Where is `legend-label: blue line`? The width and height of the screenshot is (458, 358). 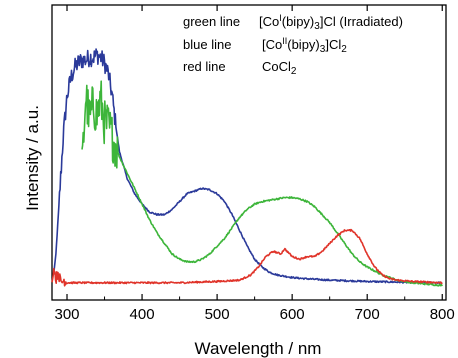 legend-label: blue line is located at coordinates (207, 44).